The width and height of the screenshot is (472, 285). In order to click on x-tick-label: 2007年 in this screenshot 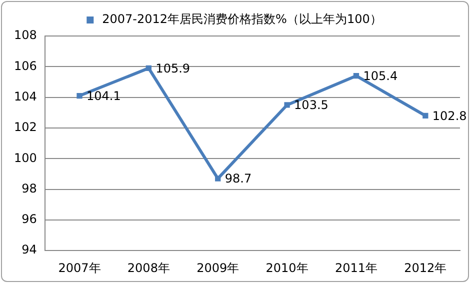, I will do `click(79, 267)`.